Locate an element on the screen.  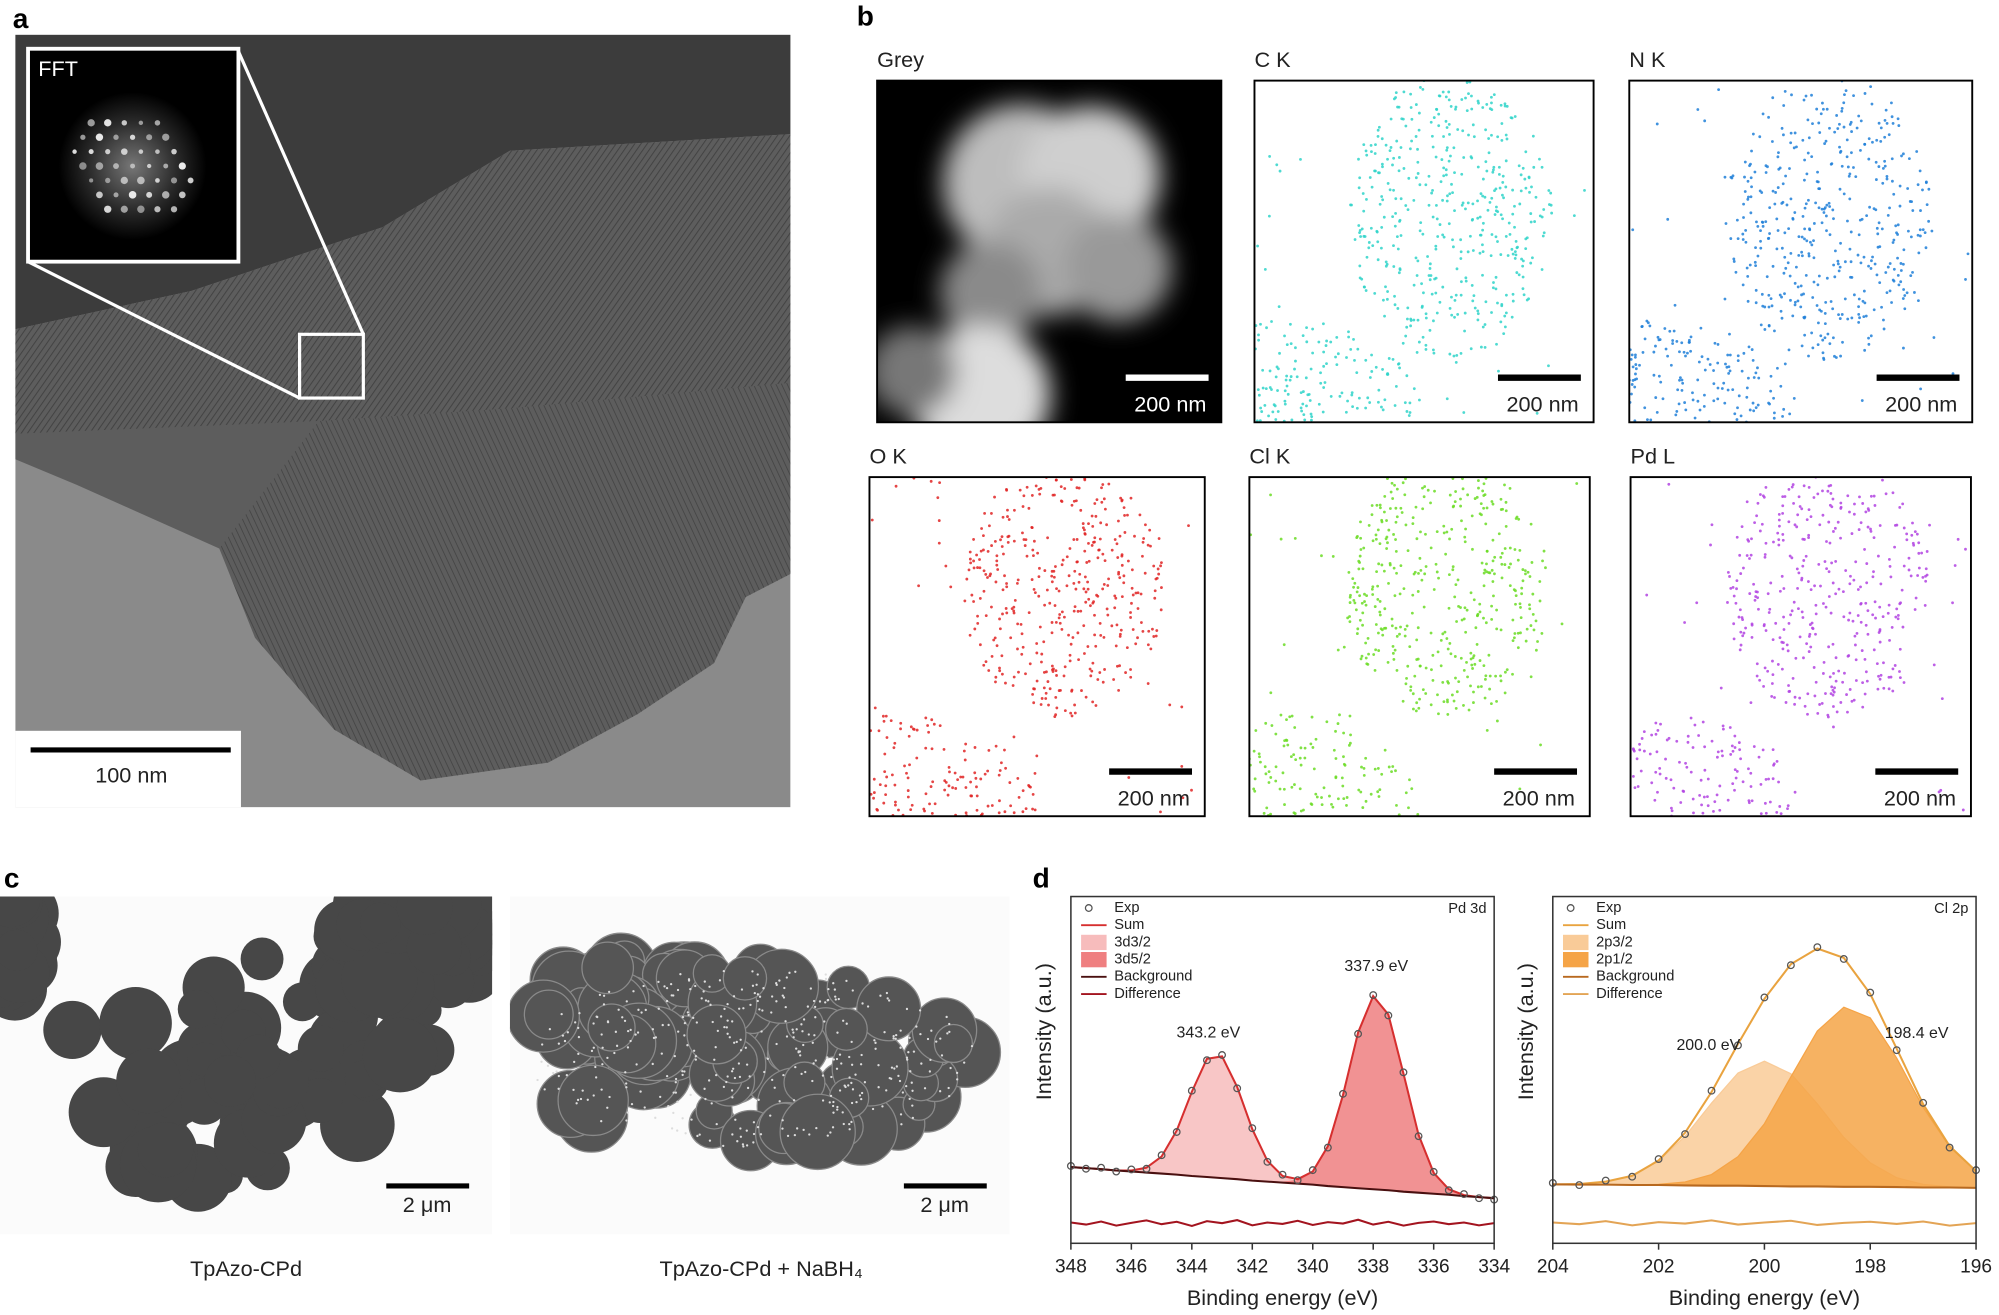
area-fill is located at coordinates (1282, 1097).